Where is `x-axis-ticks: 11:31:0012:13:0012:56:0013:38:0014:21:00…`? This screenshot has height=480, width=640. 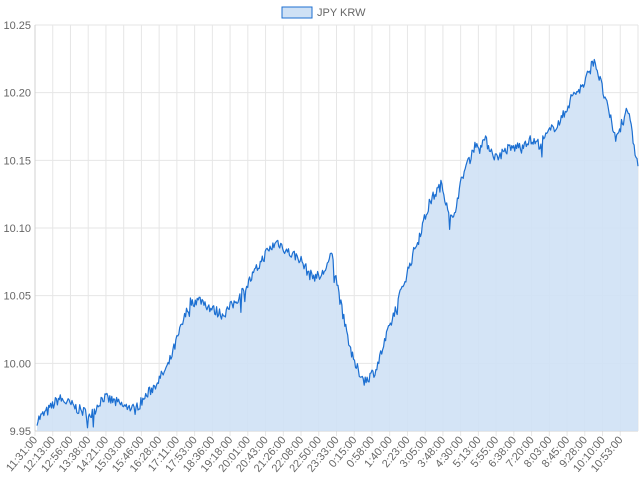
x-axis-ticks: 11:31:0012:13:0012:56:0013:38:0014:21:00… is located at coordinates (314, 454).